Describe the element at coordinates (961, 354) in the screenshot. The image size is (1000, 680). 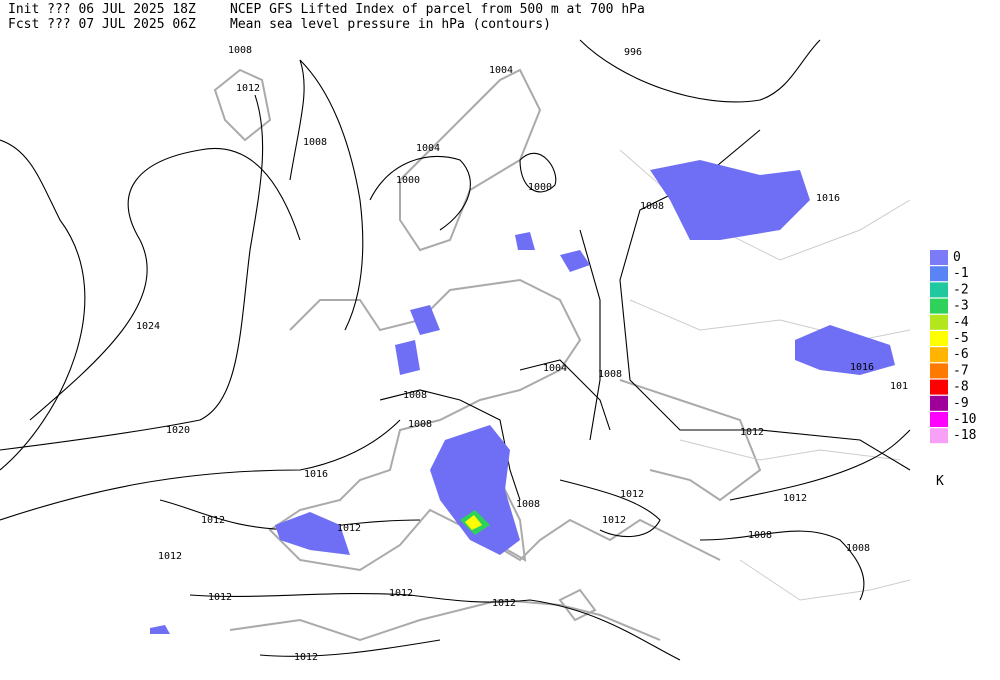
I see `legend-label: -6` at that location.